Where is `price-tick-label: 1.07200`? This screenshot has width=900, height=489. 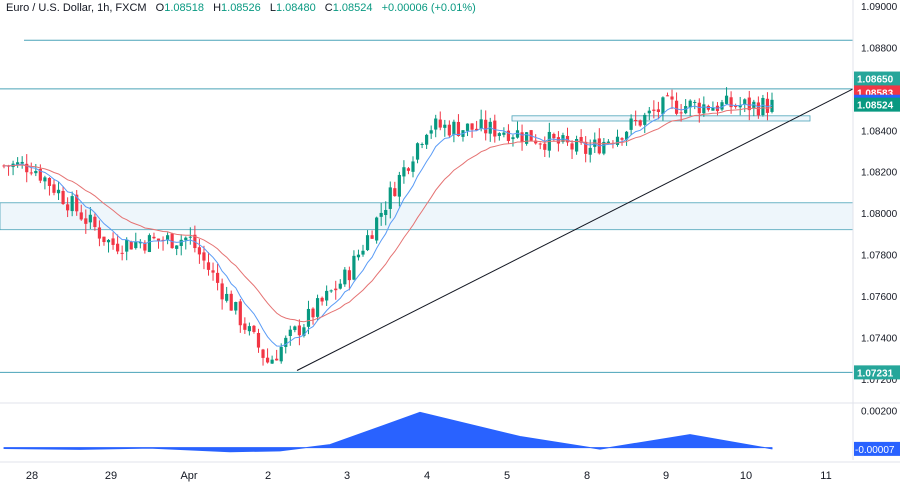 price-tick-label: 1.07200 is located at coordinates (879, 380).